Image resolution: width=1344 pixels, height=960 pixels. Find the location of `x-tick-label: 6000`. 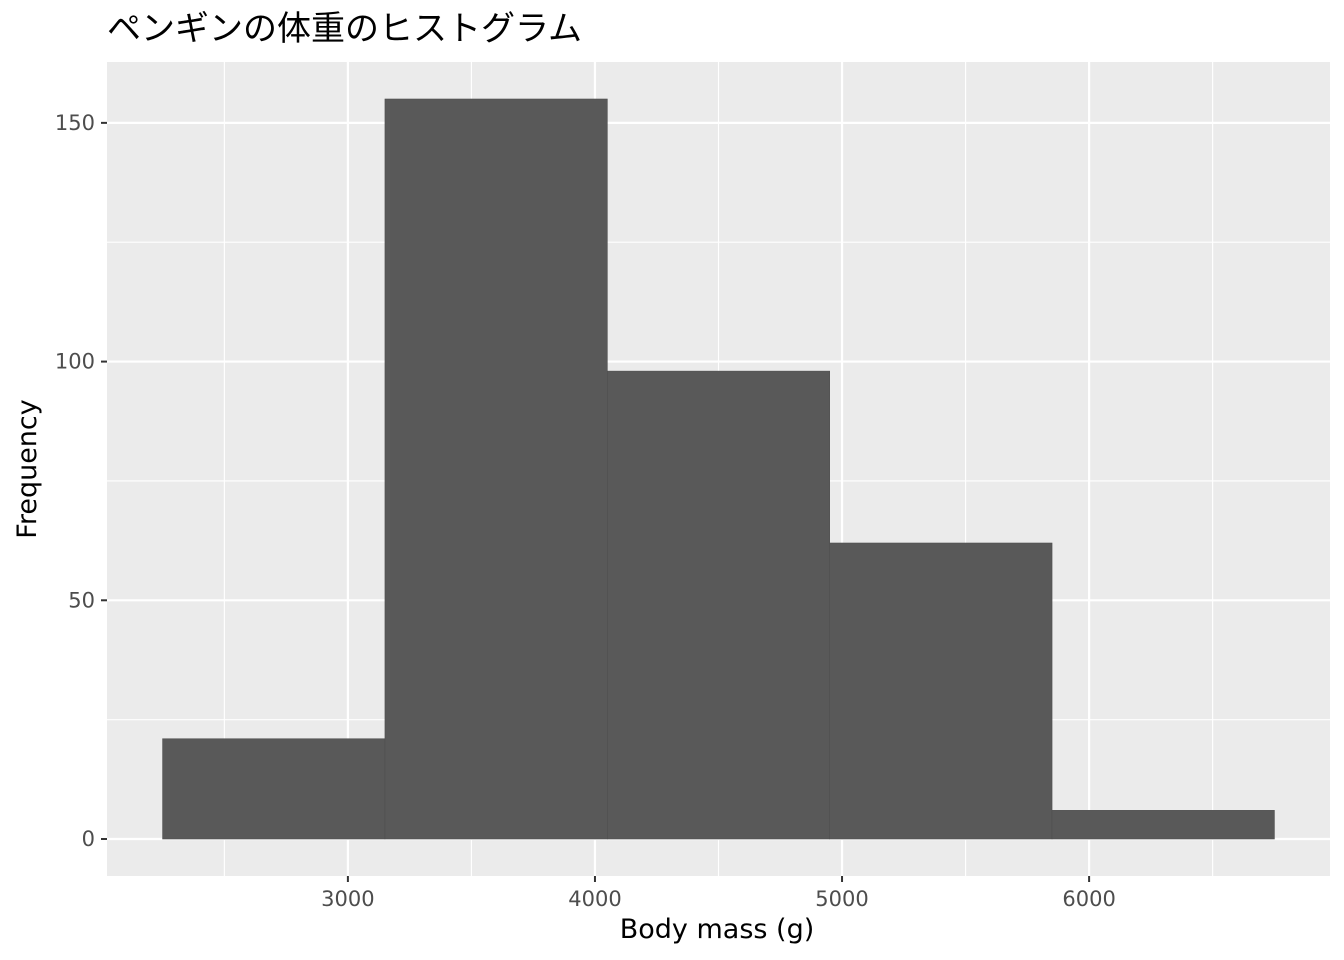

x-tick-label: 6000 is located at coordinates (1088, 899).